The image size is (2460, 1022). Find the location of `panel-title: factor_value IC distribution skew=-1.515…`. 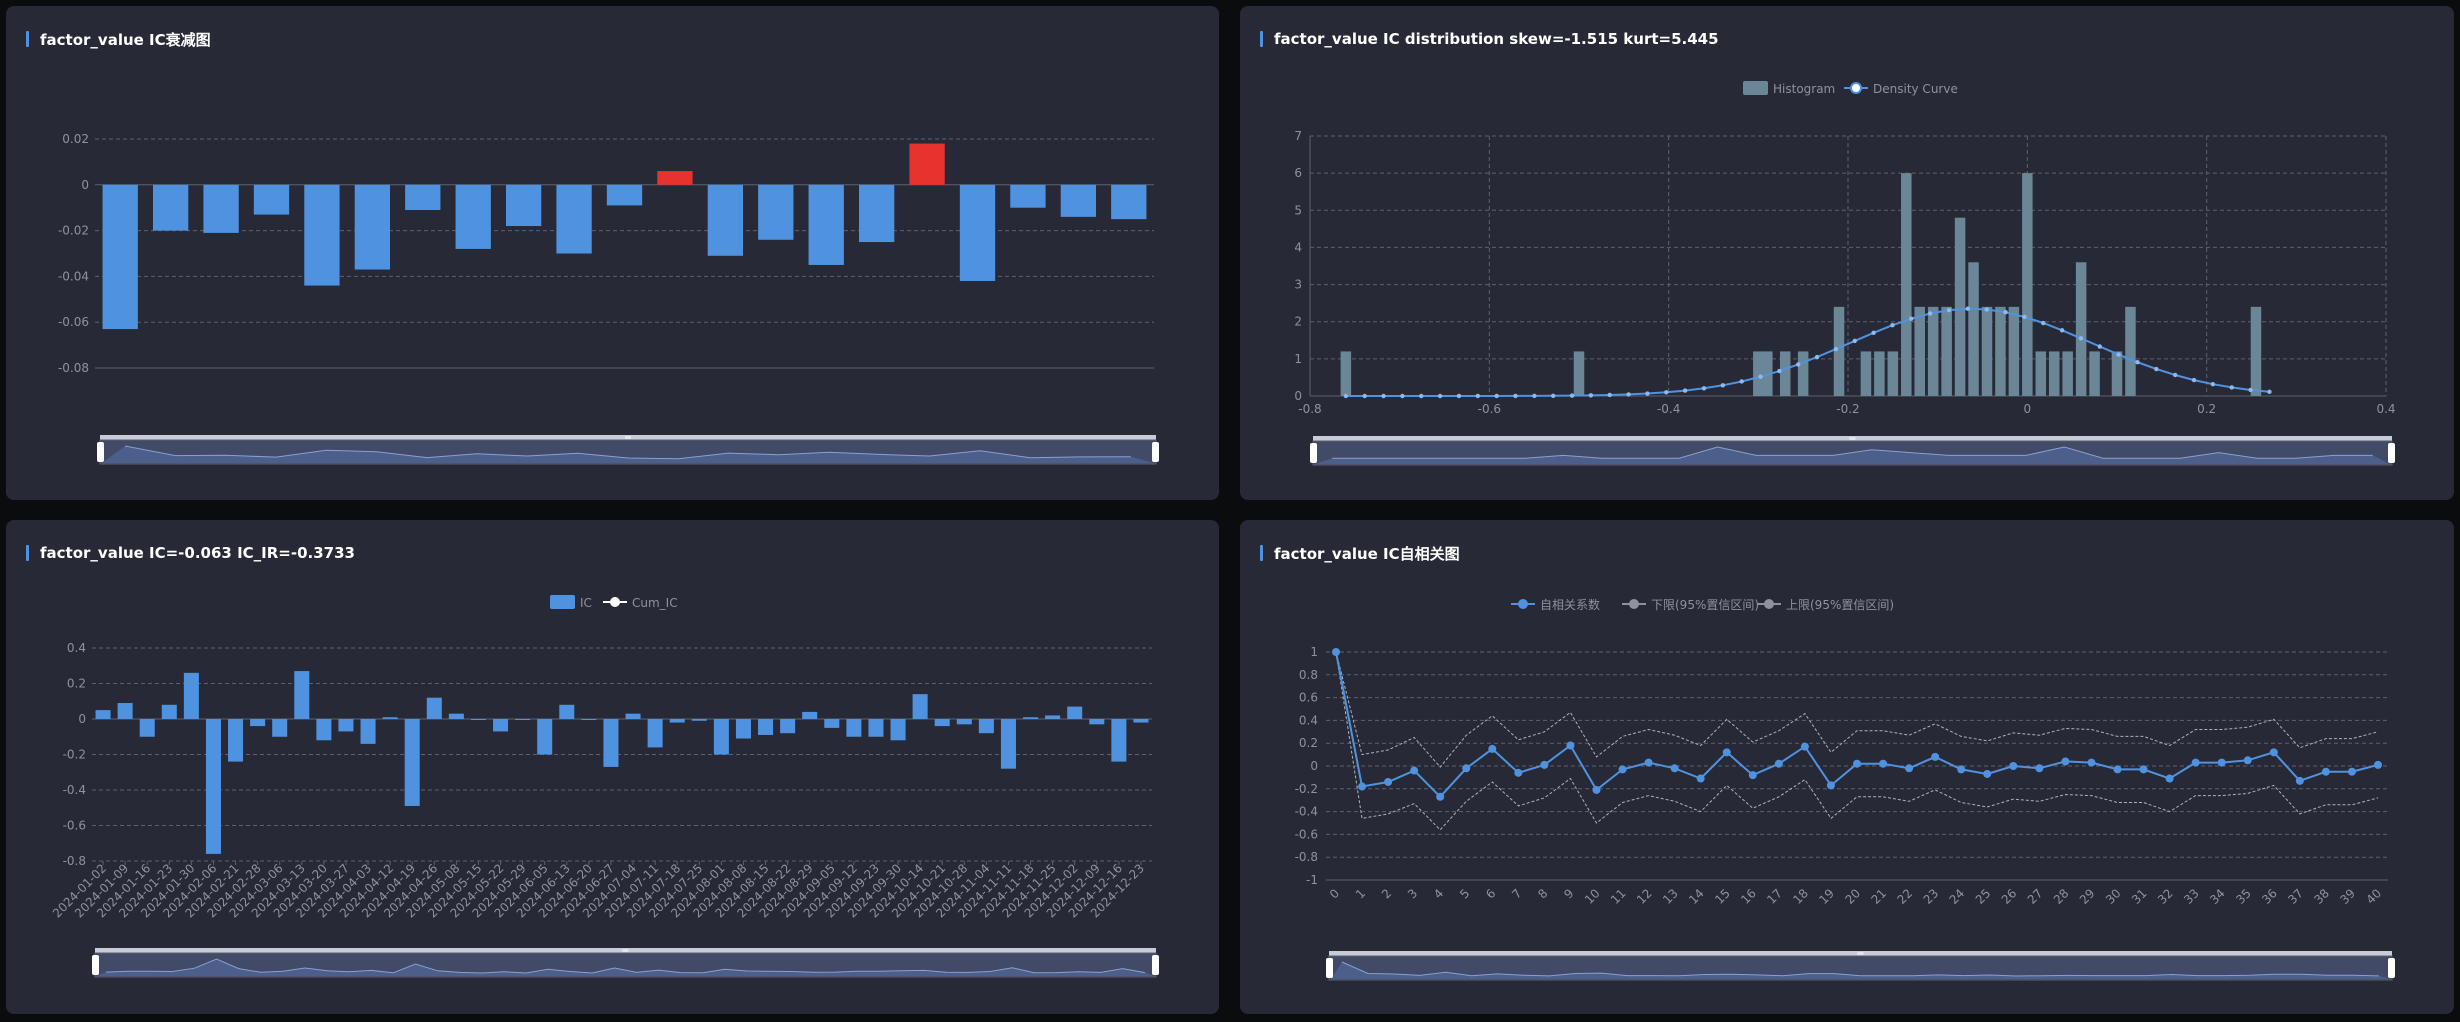

panel-title: factor_value IC distribution skew=-1.515… is located at coordinates (1489, 39).